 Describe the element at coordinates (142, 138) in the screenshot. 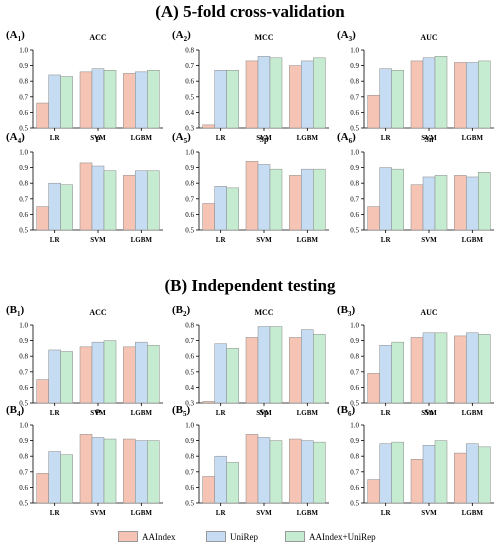

I see `x-tick-label-a1: LGBM` at that location.